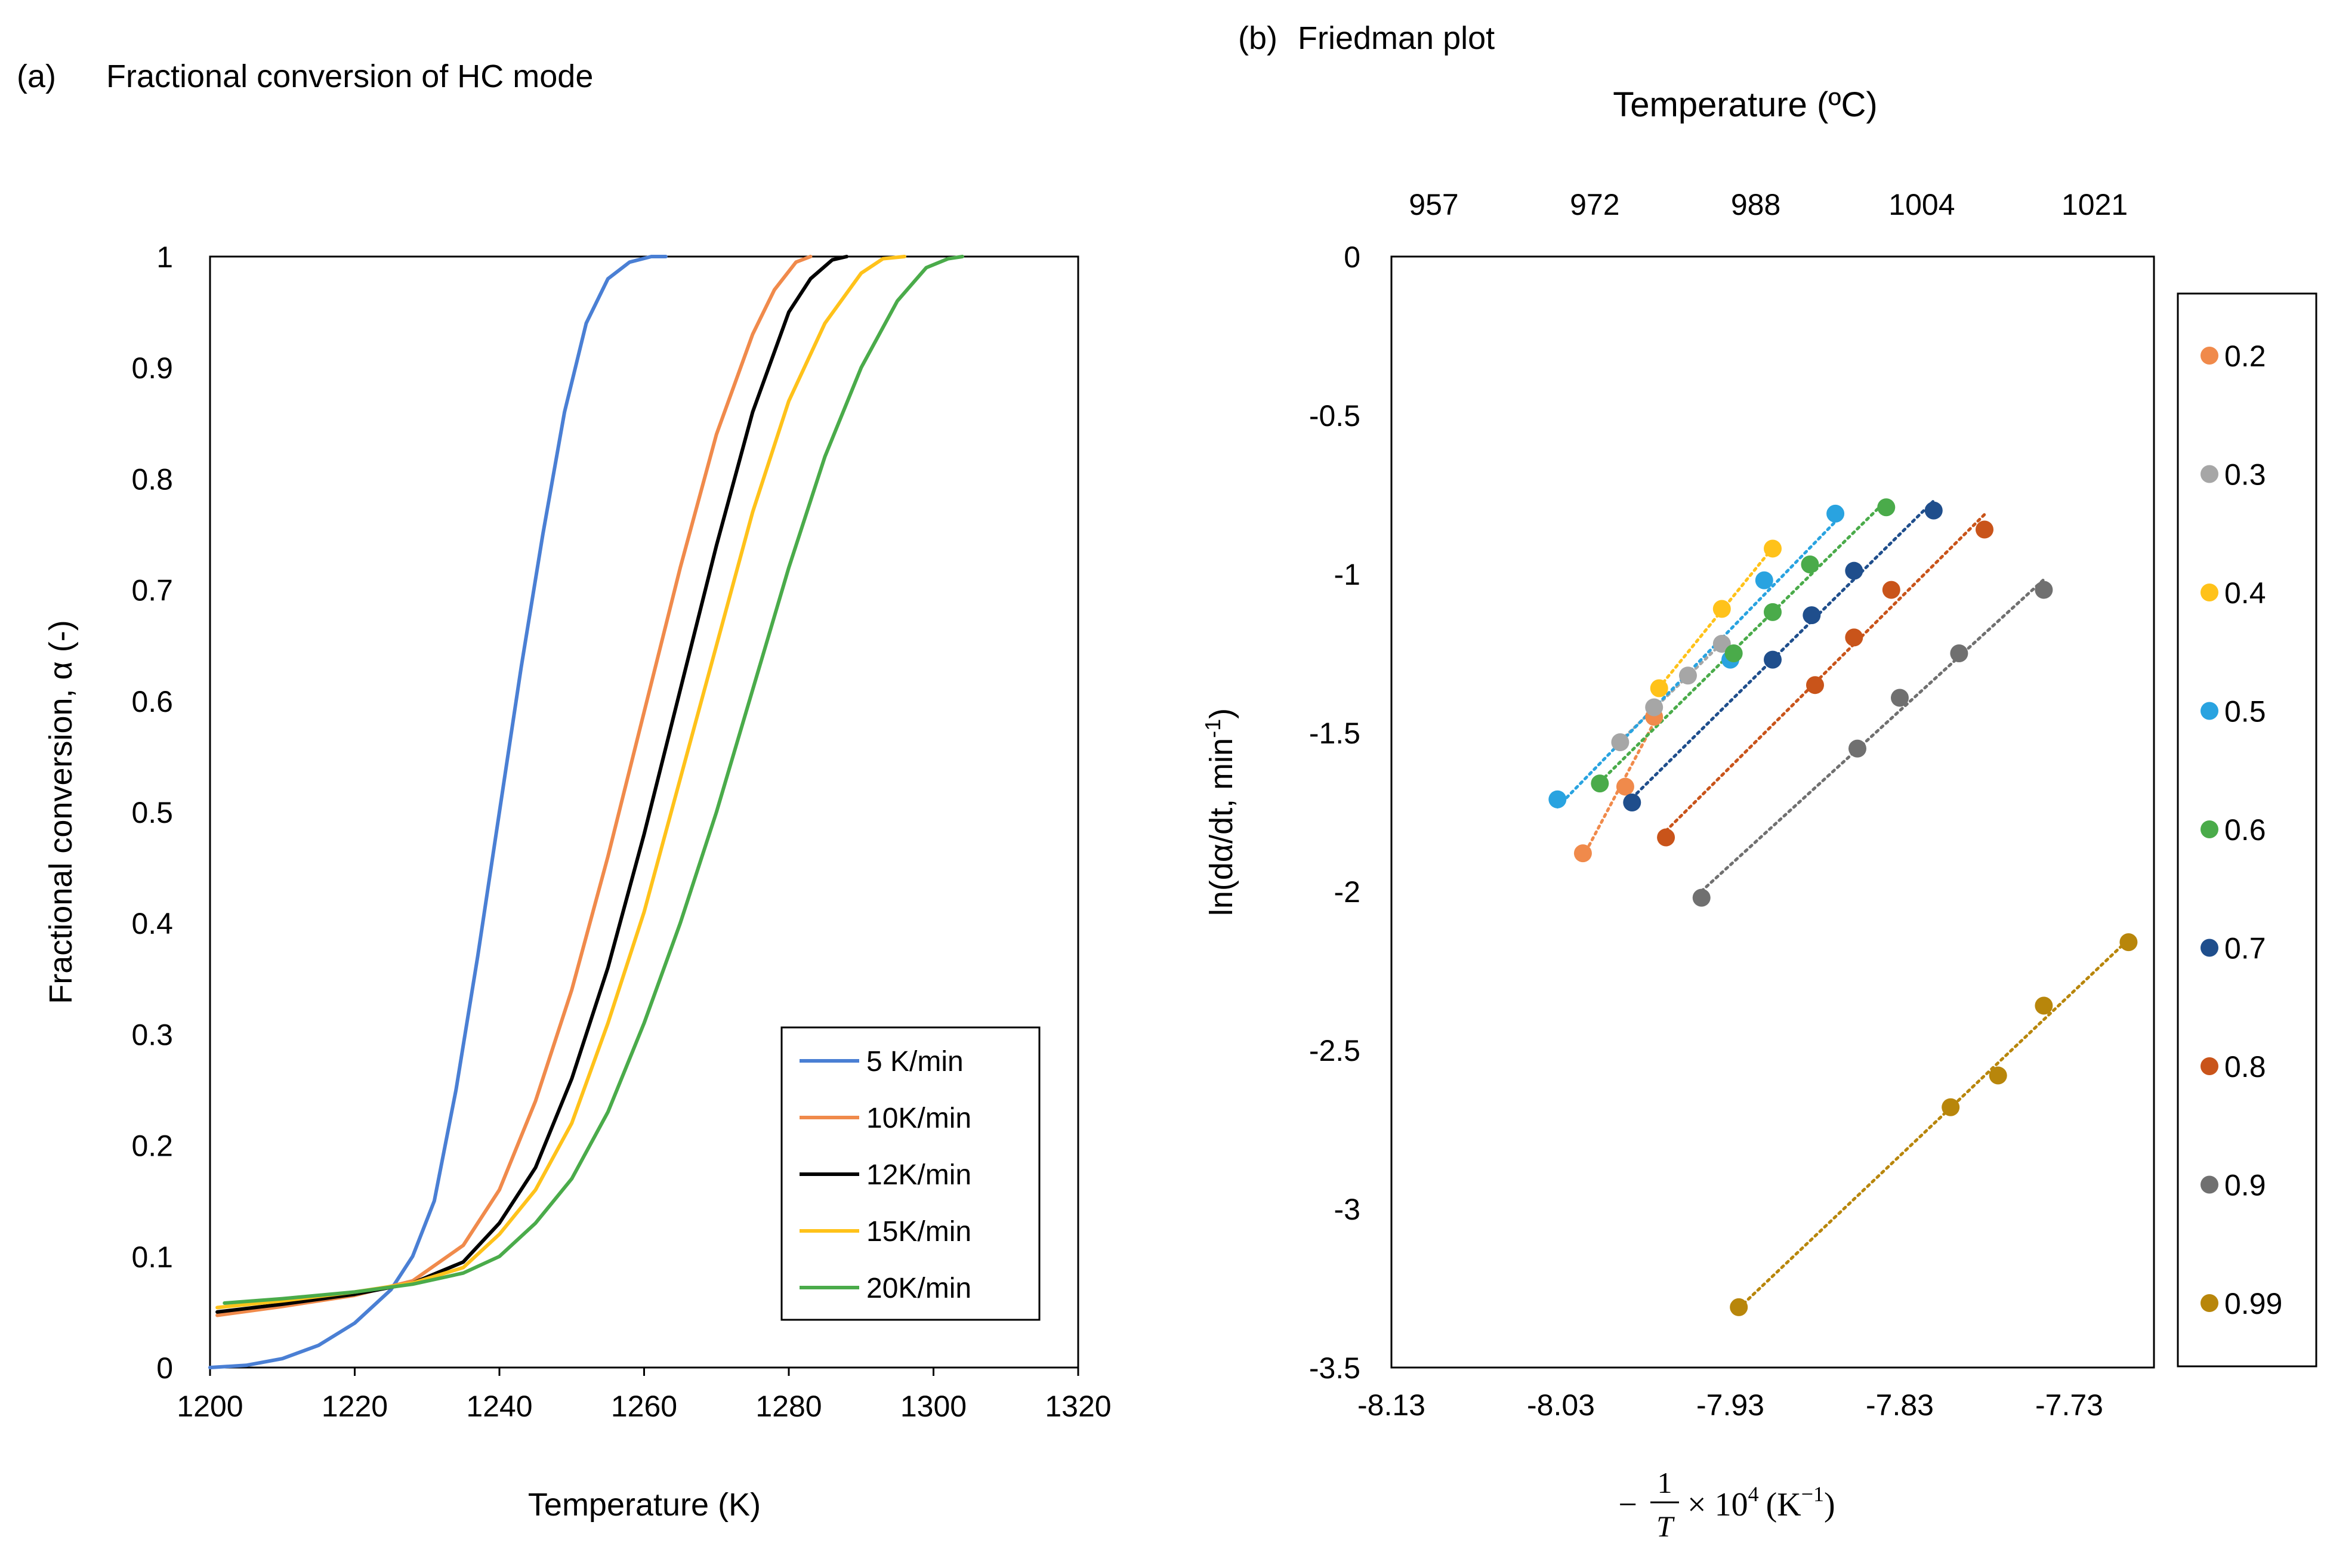  What do you see at coordinates (2245, 1185) in the screenshot?
I see `legend-label-b: 0.9` at bounding box center [2245, 1185].